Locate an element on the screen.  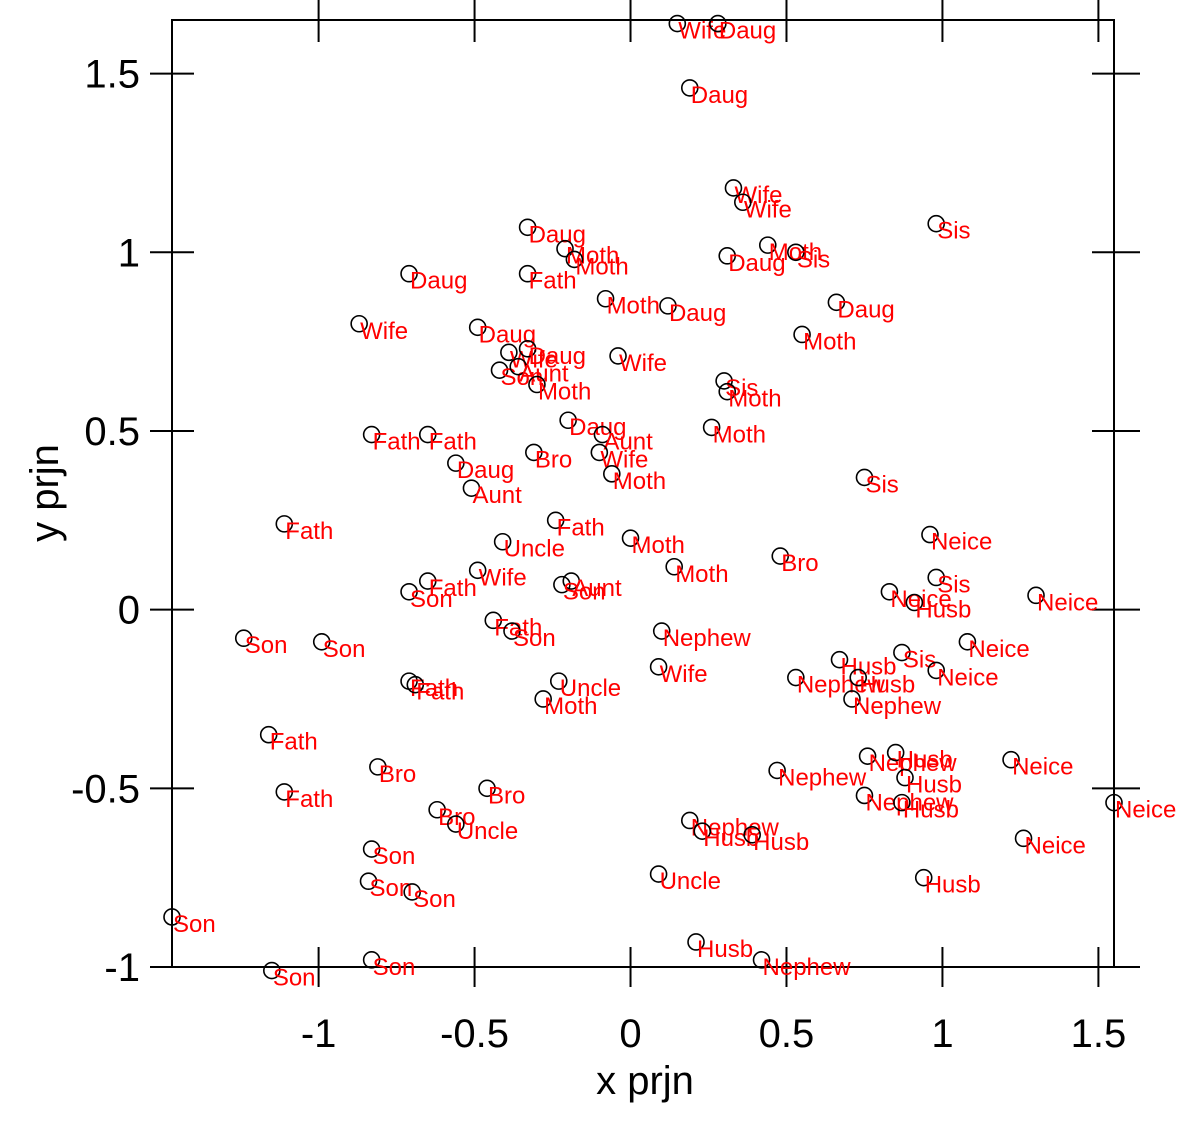
data-point: Moth is located at coordinates (750, 397).